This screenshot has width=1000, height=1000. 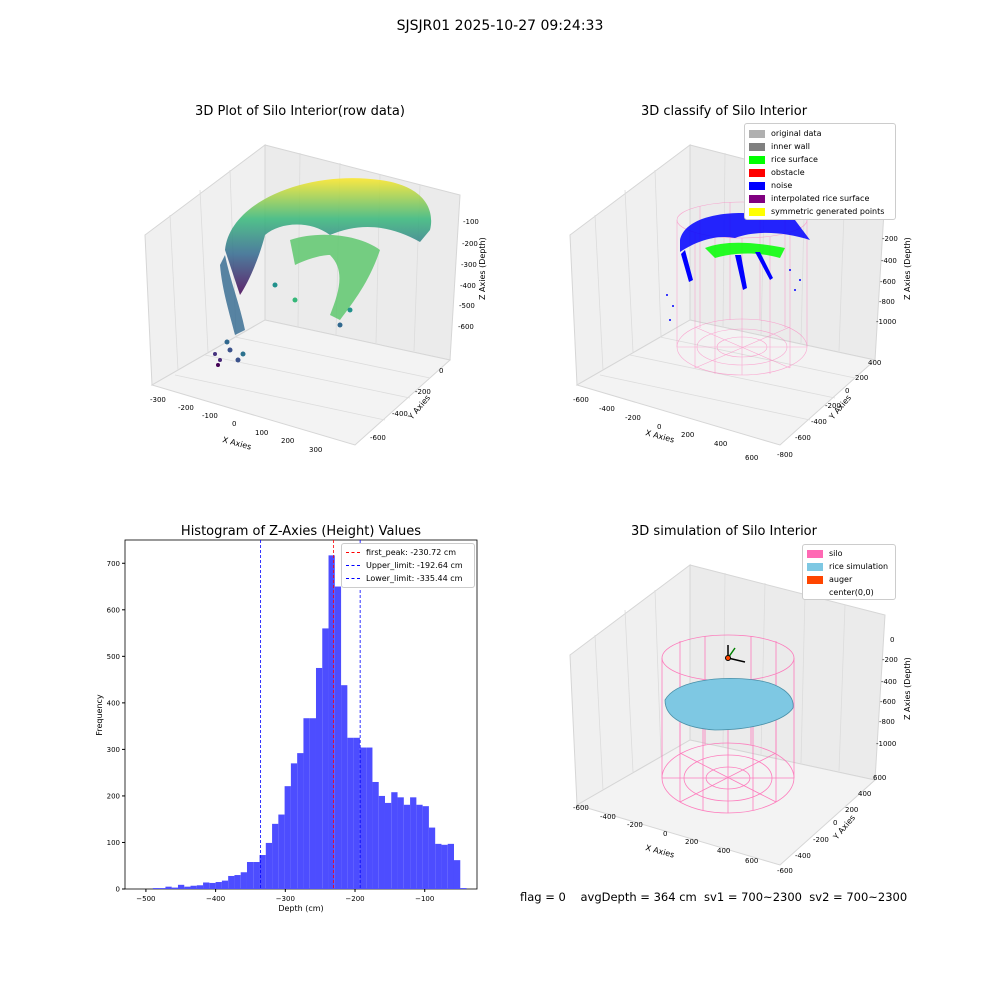 I want to click on legend-label: rice simulation, so click(x=859, y=566).